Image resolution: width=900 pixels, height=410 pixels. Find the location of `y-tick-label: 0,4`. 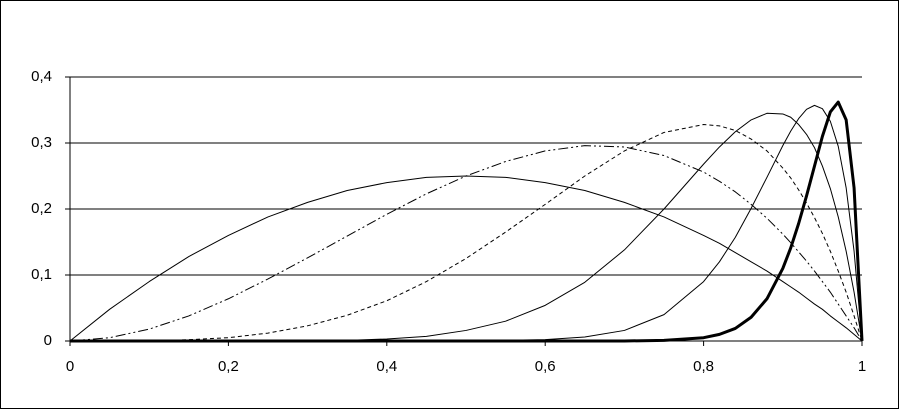

y-tick-label: 0,4 is located at coordinates (41, 76).